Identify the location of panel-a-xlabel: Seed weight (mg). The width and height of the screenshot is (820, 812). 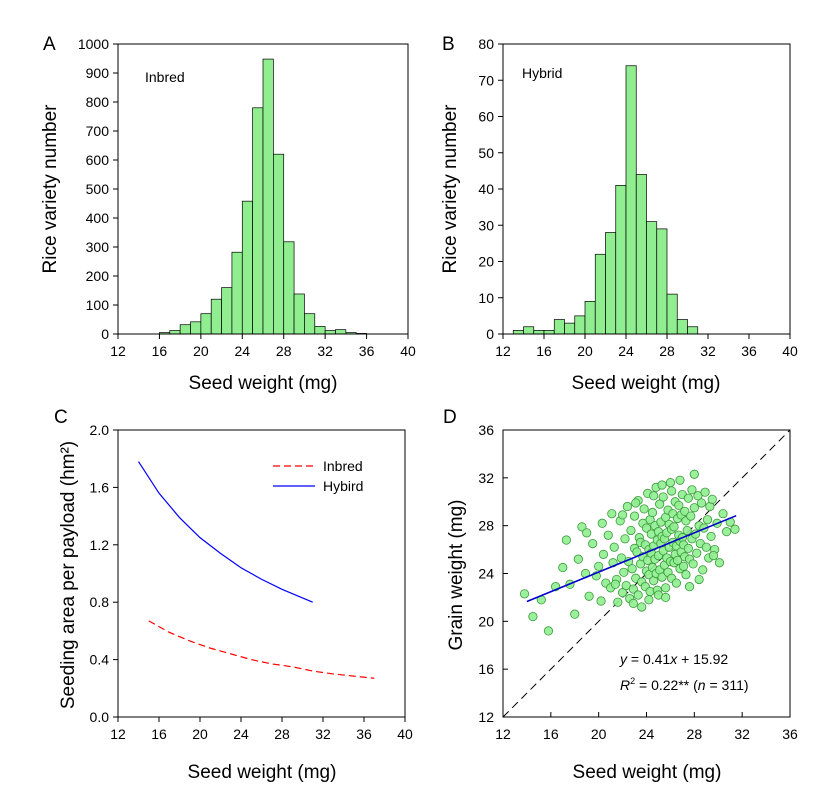
(263, 383).